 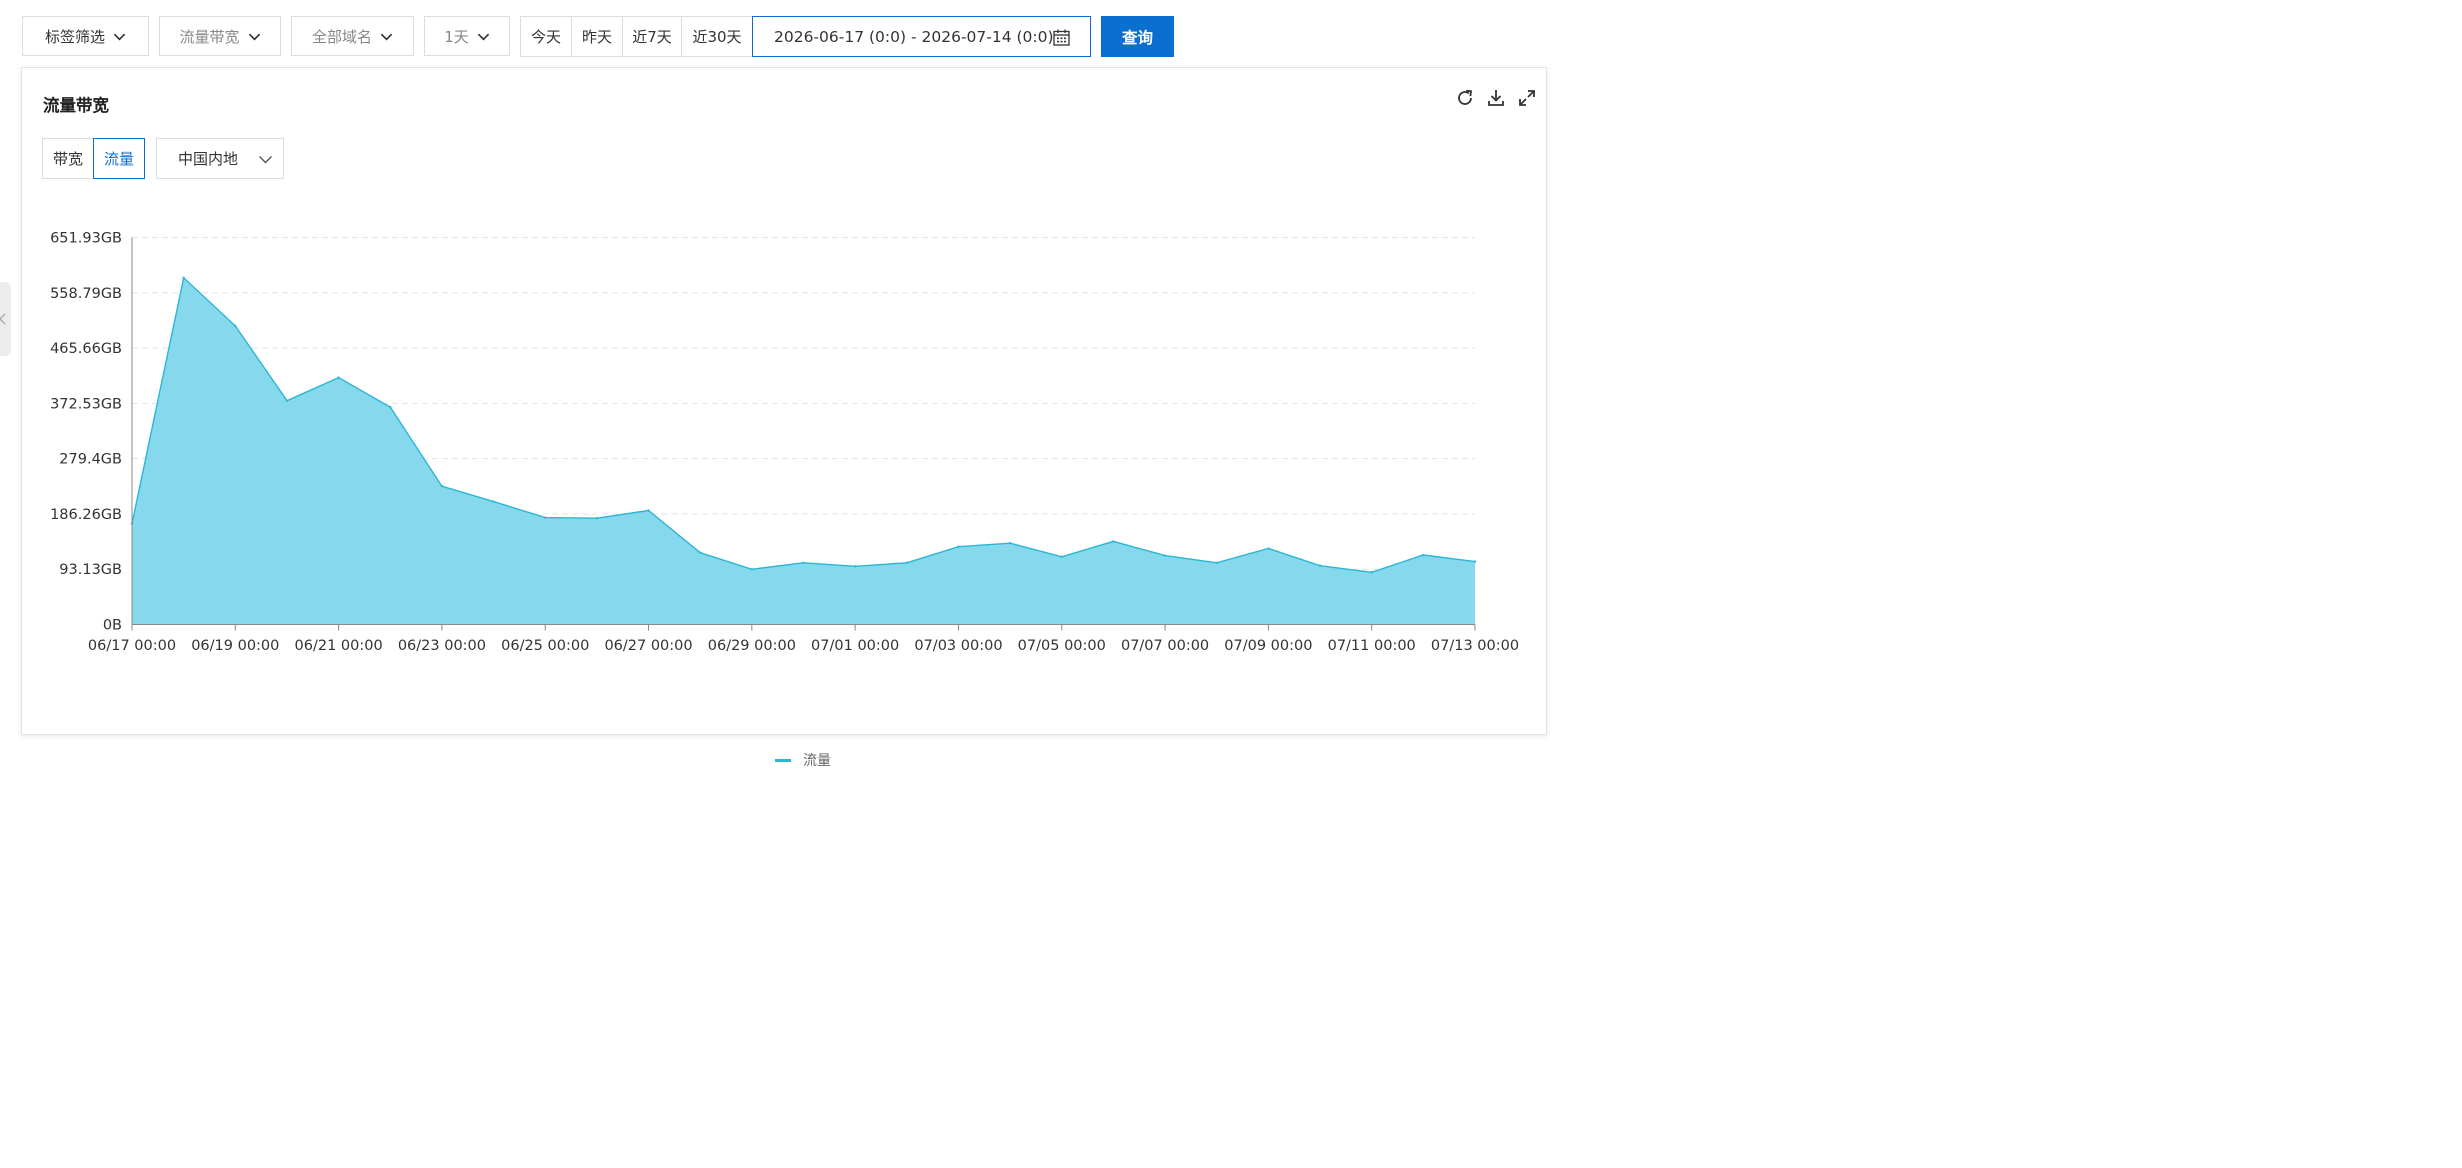 What do you see at coordinates (209, 36) in the screenshot?
I see `metric-label: 流量带宽` at bounding box center [209, 36].